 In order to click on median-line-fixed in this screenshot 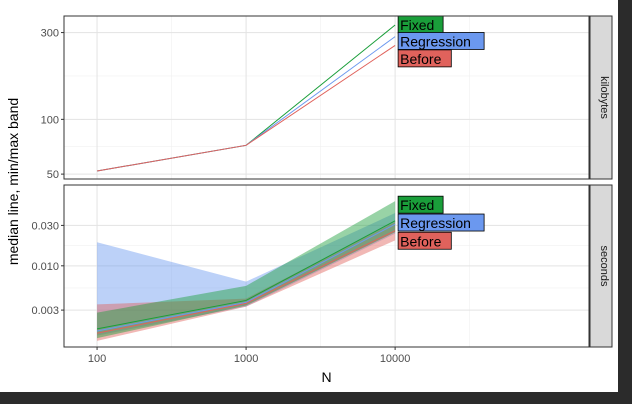, I will do `click(246, 275)`.